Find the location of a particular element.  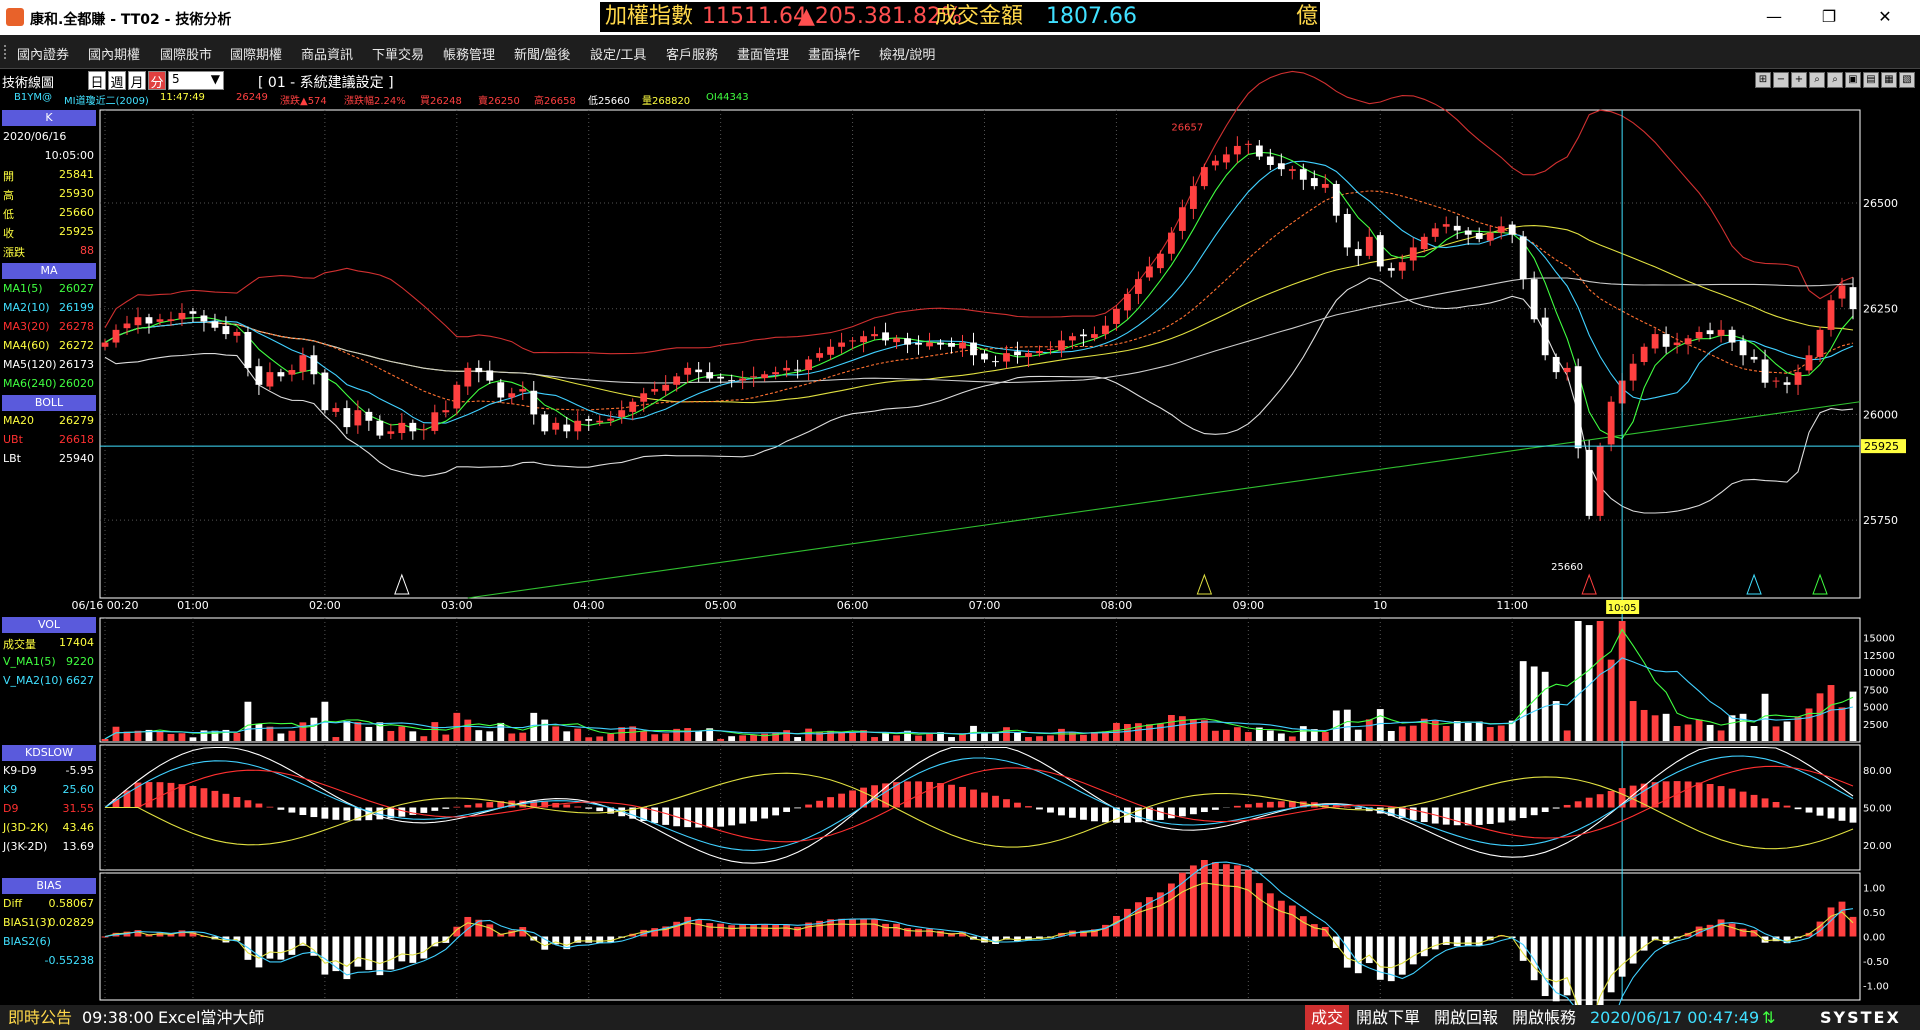

menu-item-news: 新聞/盤後 is located at coordinates (542, 55).